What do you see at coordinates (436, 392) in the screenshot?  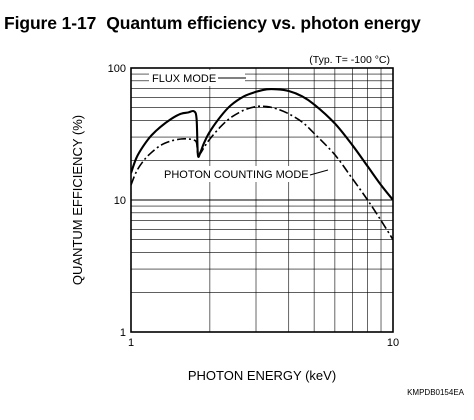 I see `figure-code: KMPDB0154EA` at bounding box center [436, 392].